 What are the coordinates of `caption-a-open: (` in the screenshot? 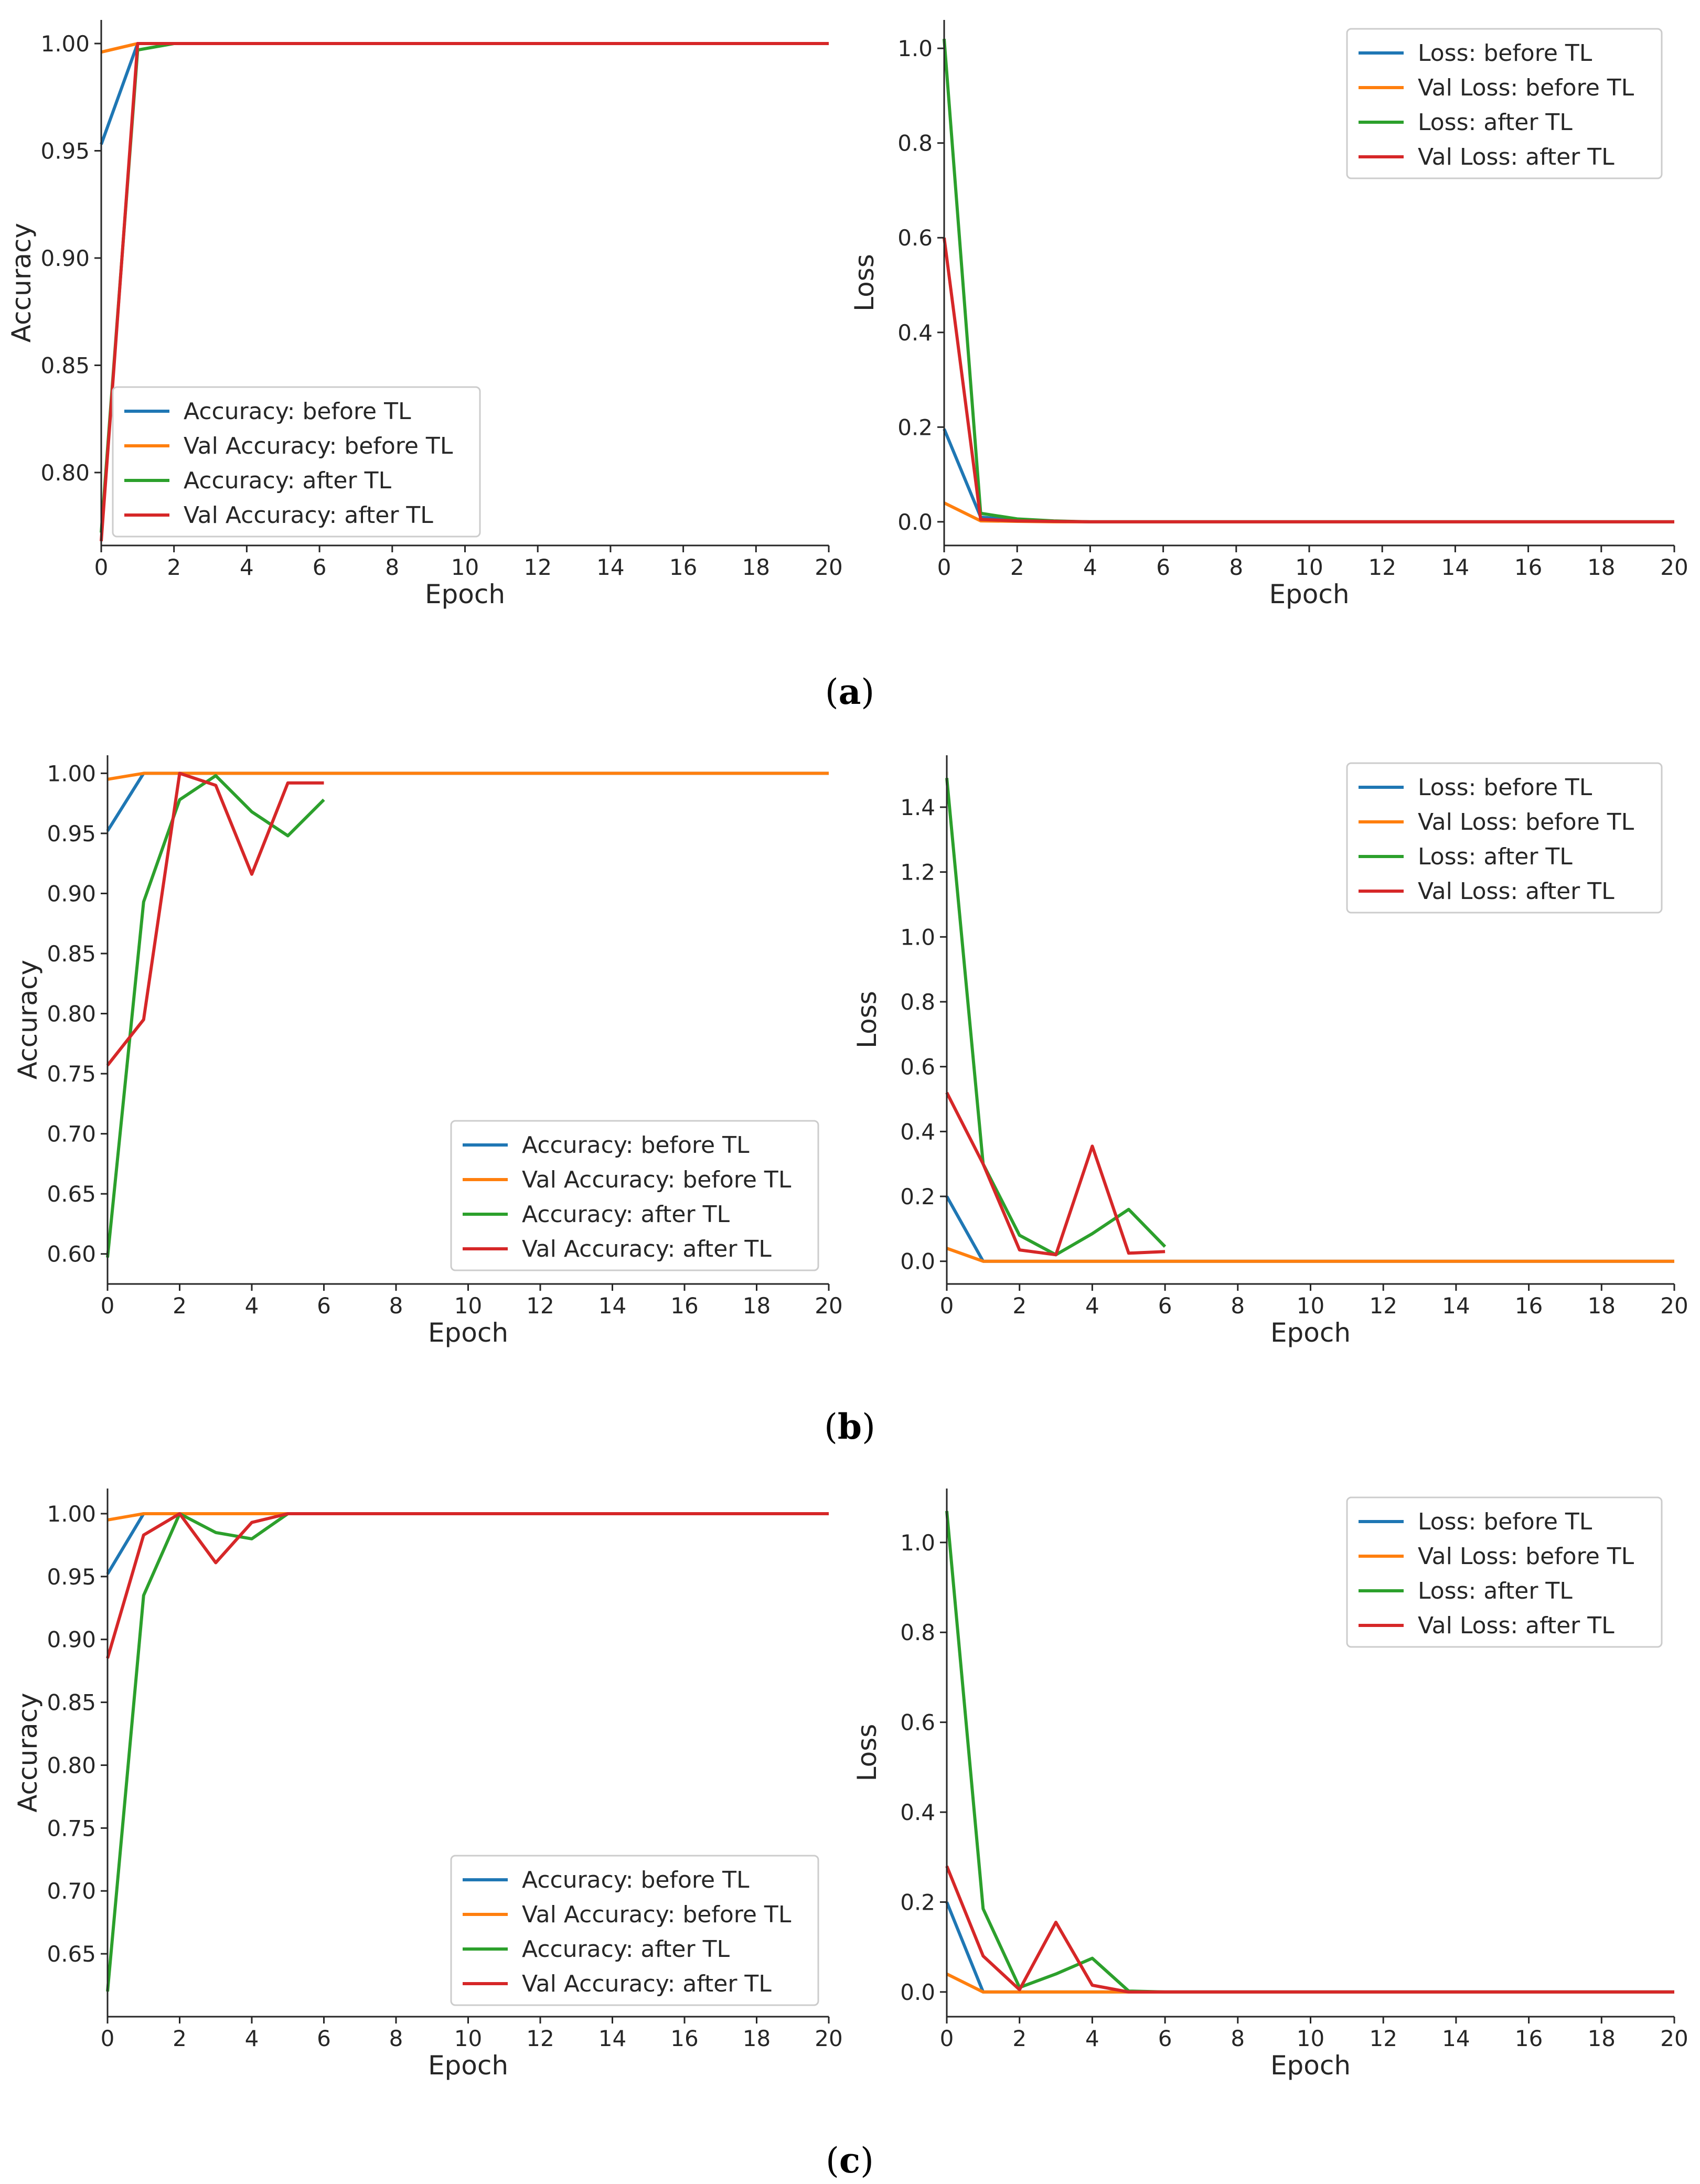 It's located at (832, 692).